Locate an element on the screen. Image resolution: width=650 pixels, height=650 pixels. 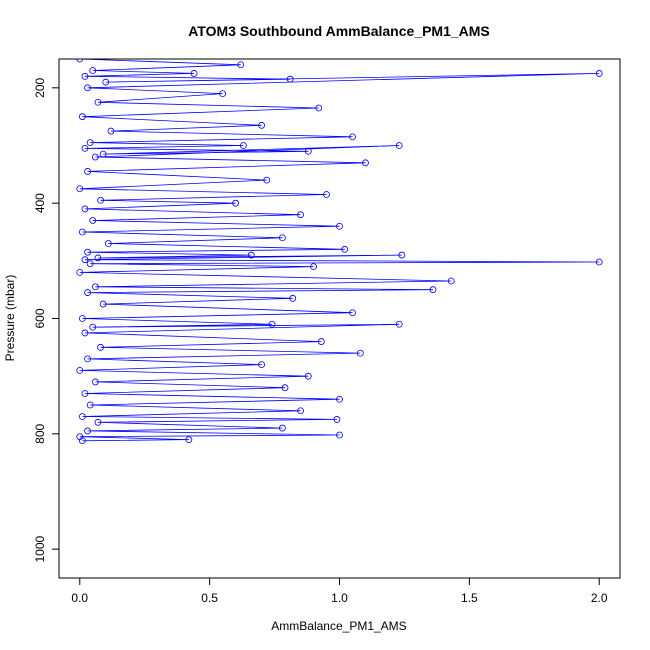
y-axis-label: Pressure (mbar) is located at coordinates (10, 318).